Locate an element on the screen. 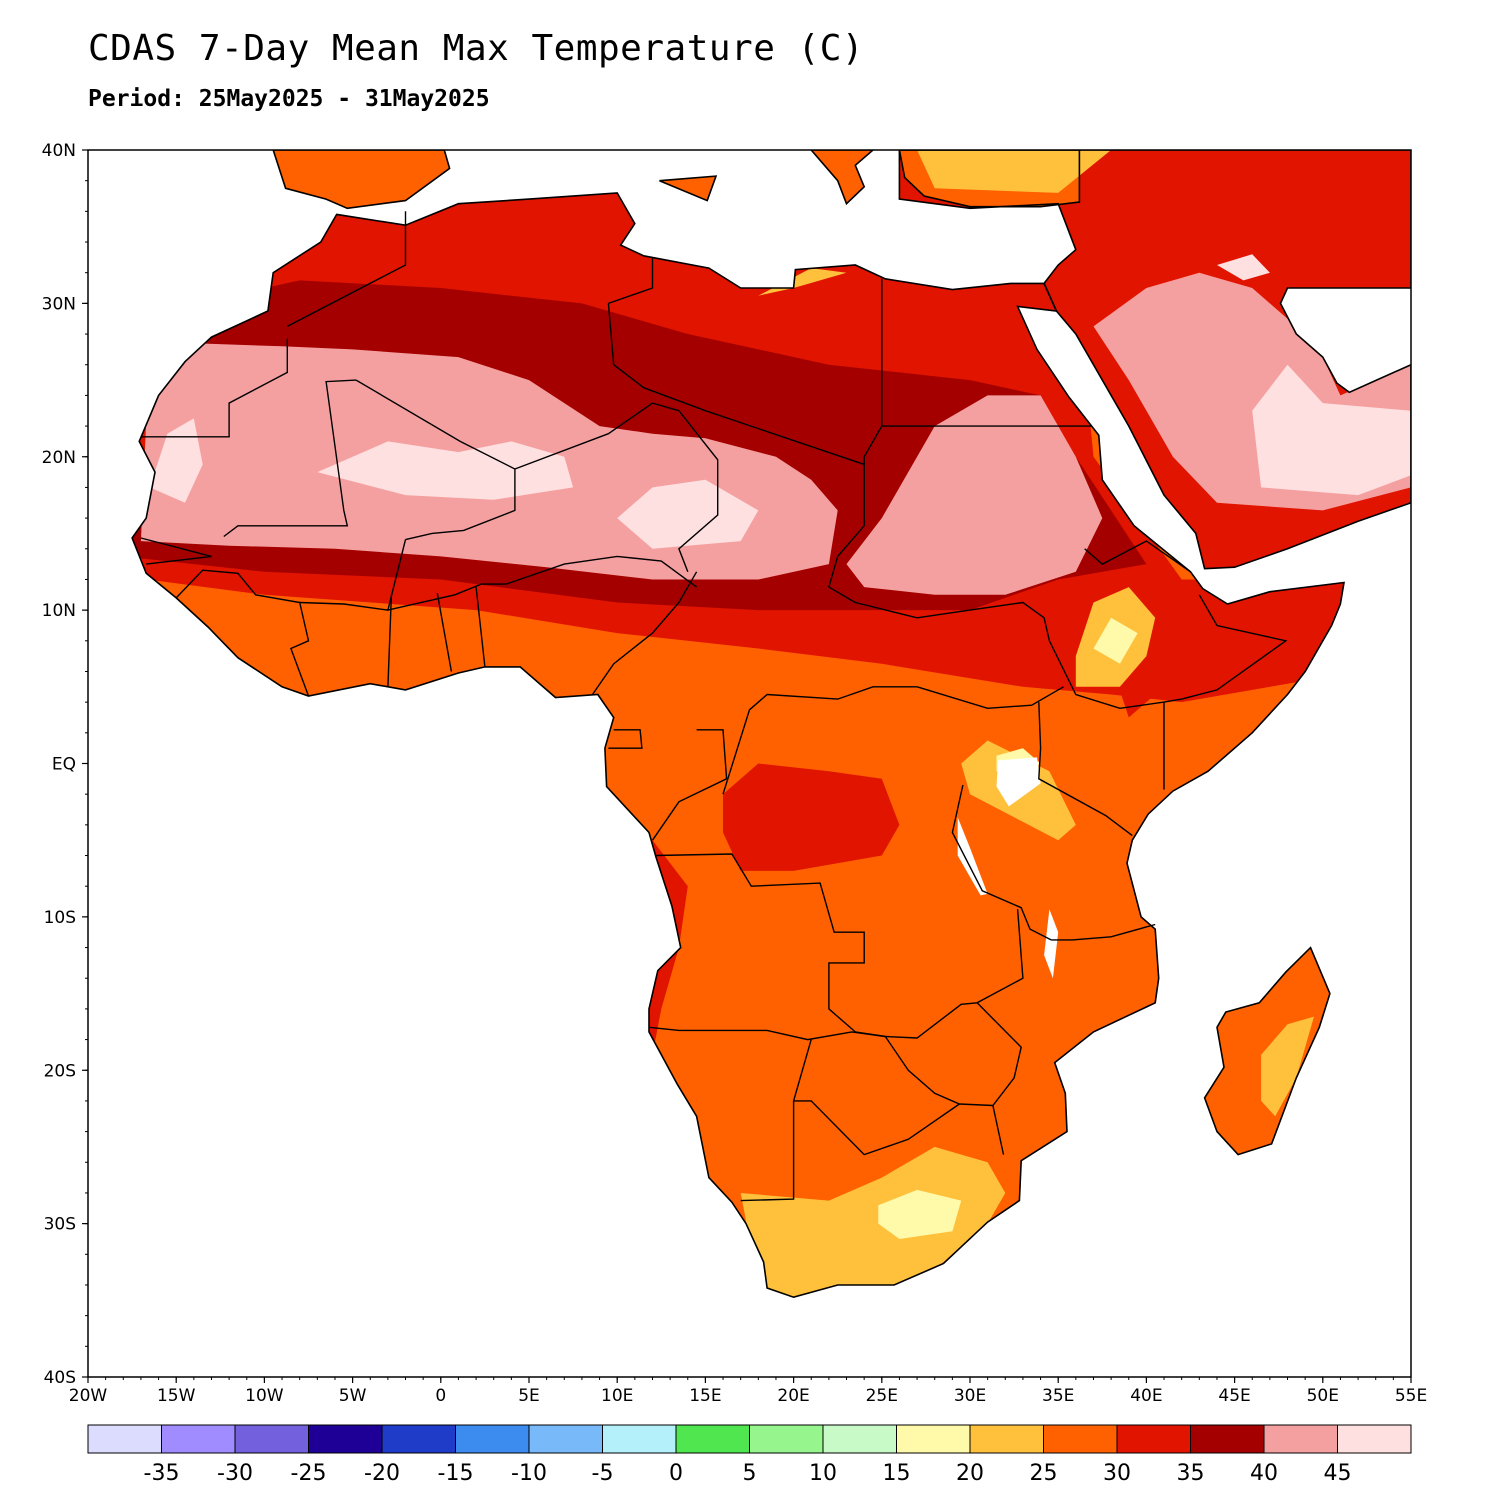 Image resolution: width=1500 pixels, height=1500 pixels. lon-tick-label: 30E is located at coordinates (970, 1396).